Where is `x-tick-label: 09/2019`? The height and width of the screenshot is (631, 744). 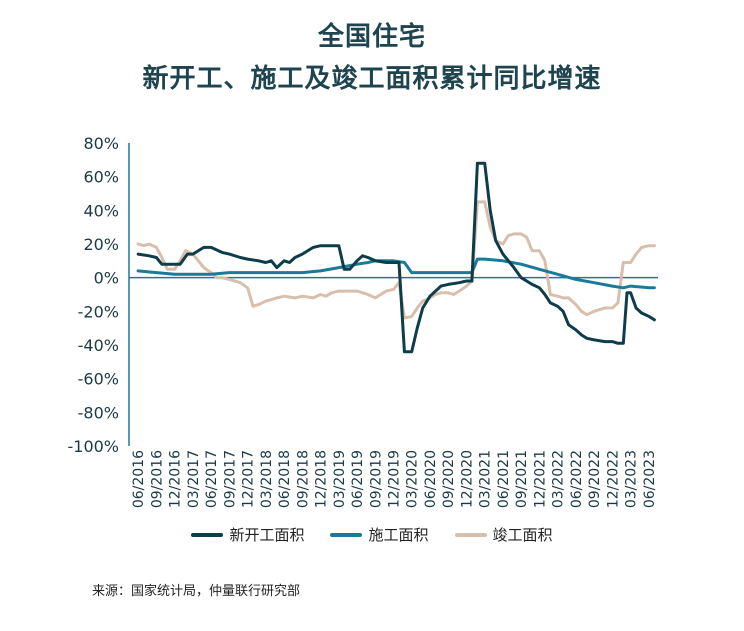
x-tick-label: 09/2019 is located at coordinates (376, 479).